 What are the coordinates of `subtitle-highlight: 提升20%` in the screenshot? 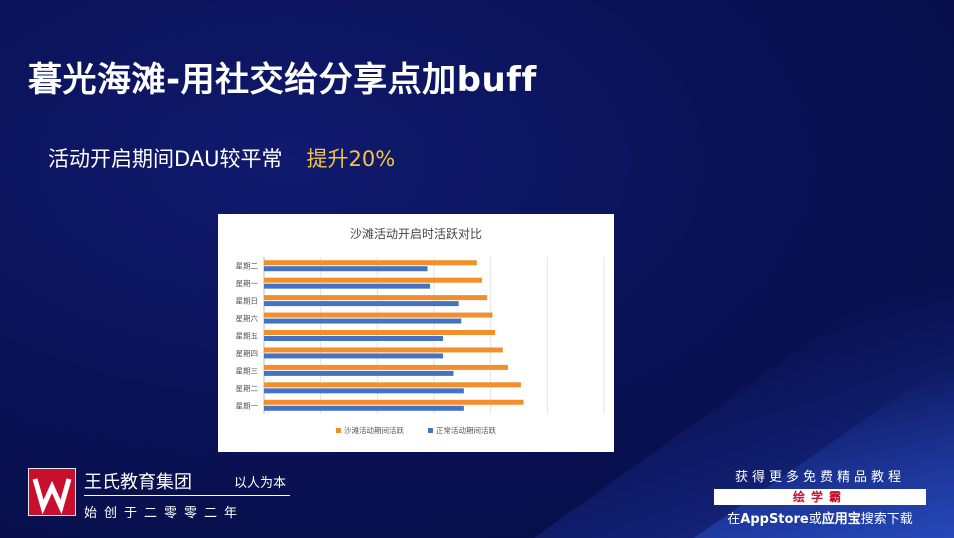 It's located at (351, 159).